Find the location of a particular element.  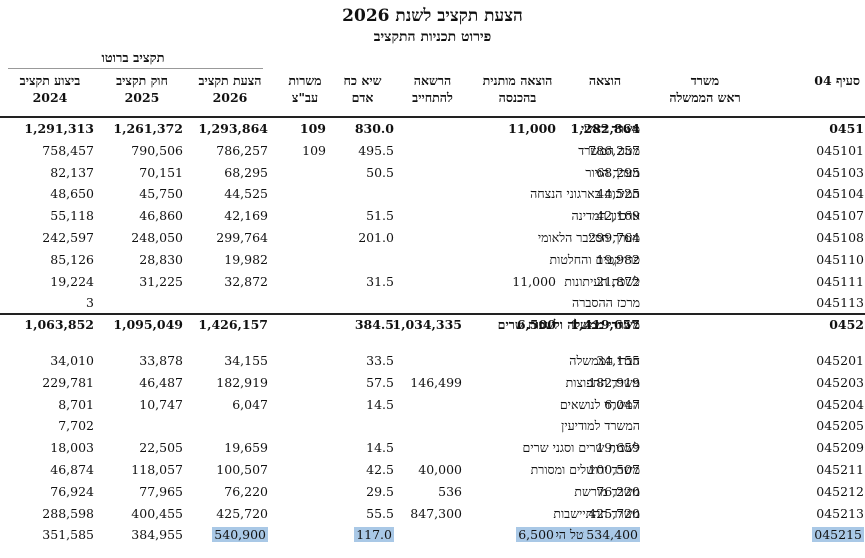

cell-expense: 34,155 is located at coordinates (618, 360).